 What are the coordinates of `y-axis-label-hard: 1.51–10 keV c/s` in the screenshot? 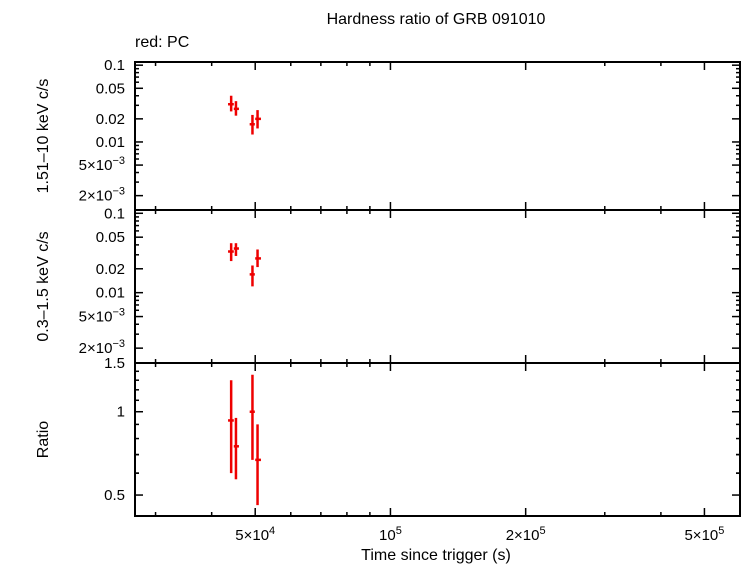 It's located at (43, 136).